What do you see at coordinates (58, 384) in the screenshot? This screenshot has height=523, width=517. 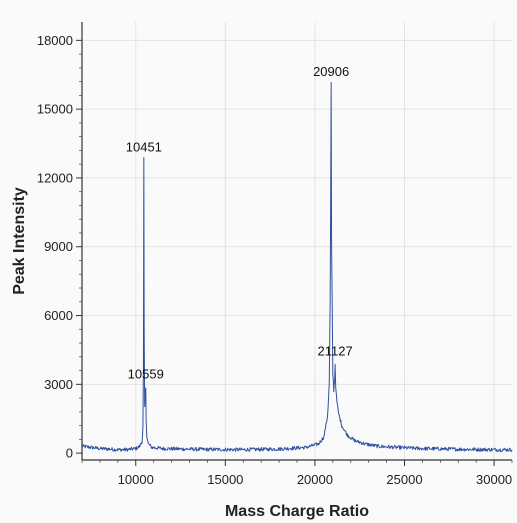 I see `y-tick-label: 3000` at bounding box center [58, 384].